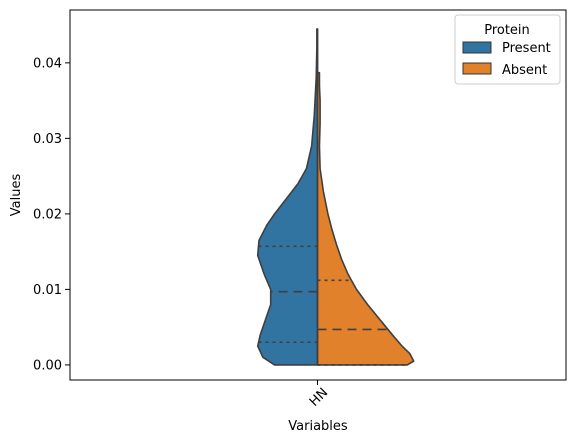 Image resolution: width=576 pixels, height=443 pixels. I want to click on legend-swatch-absent, so click(477, 68).